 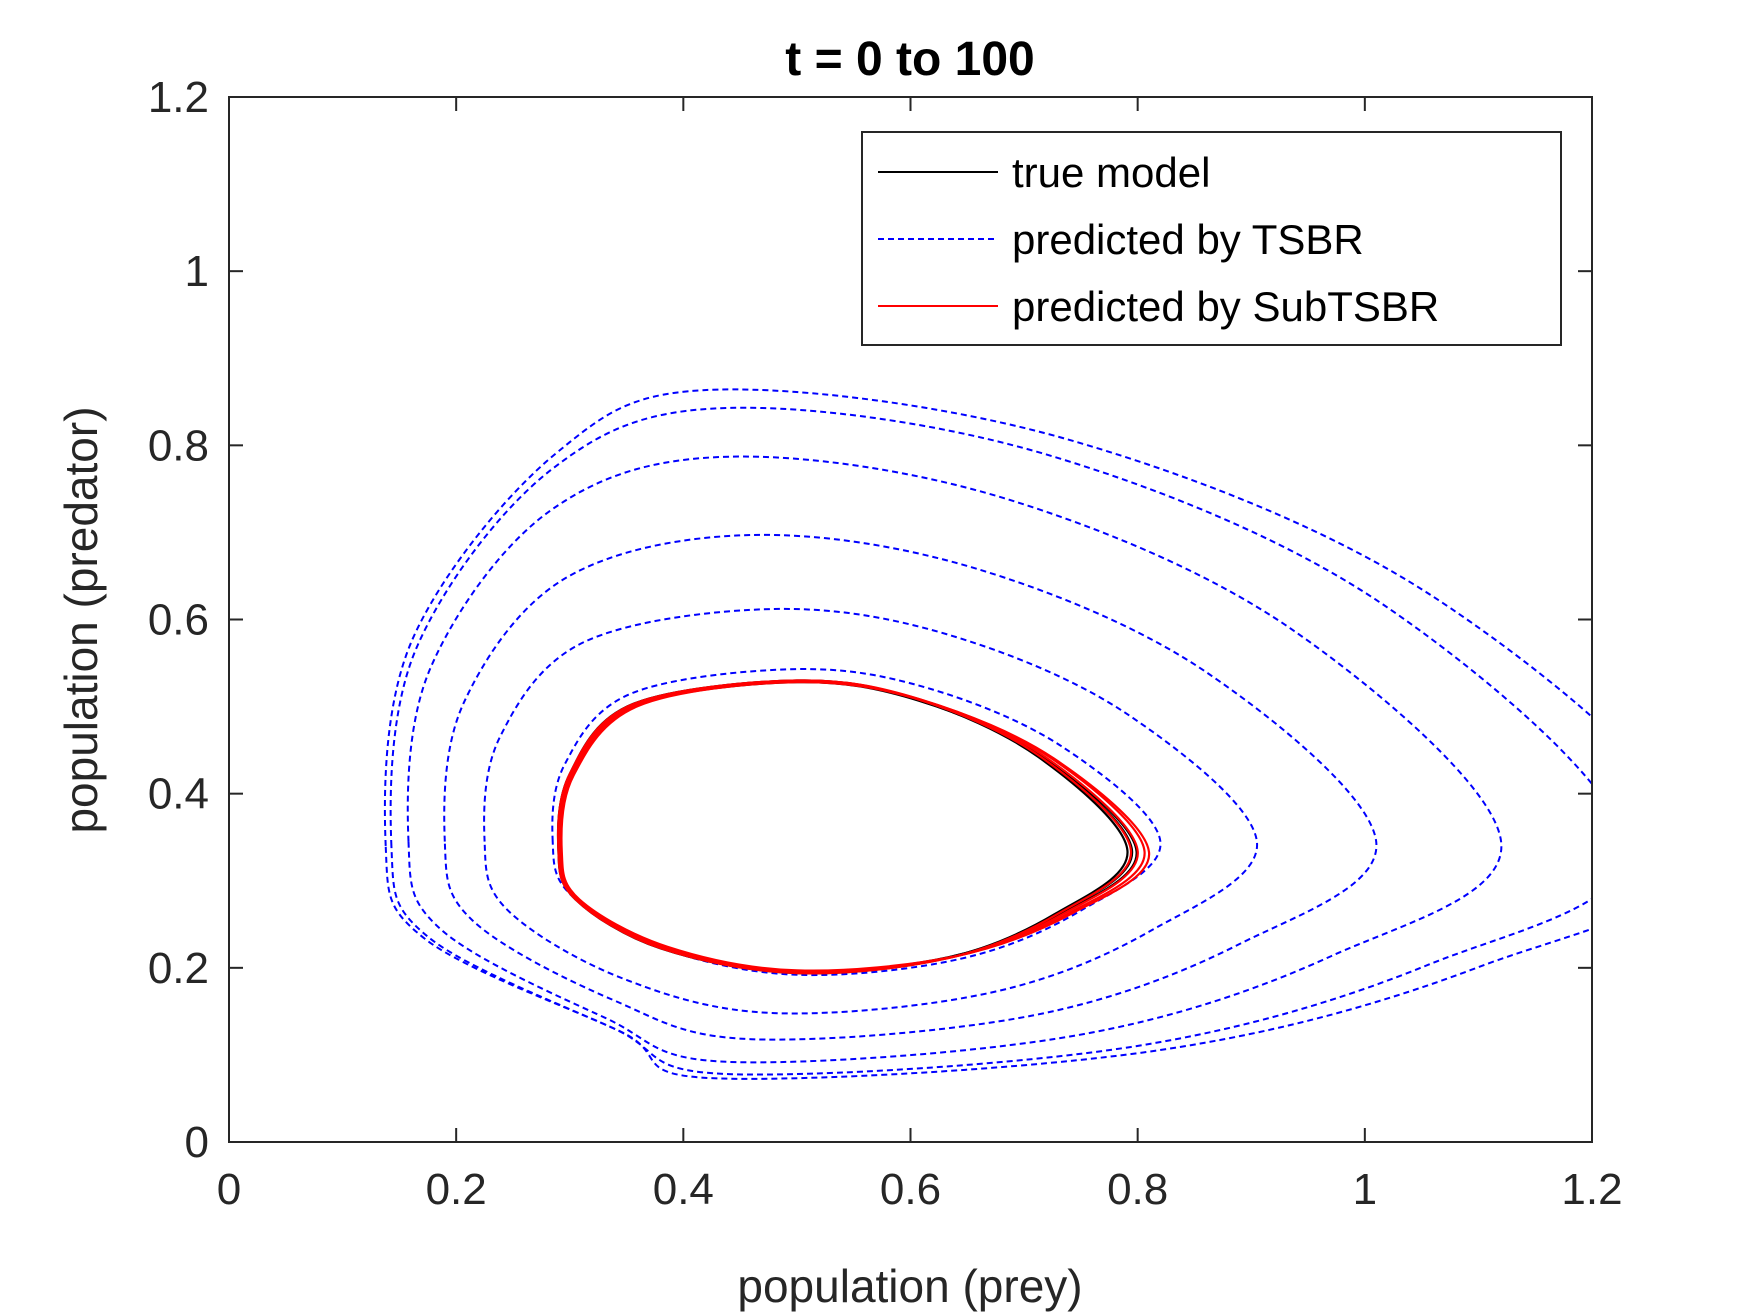 What do you see at coordinates (1137, 1189) in the screenshot?
I see `x-tick-label: 0.8` at bounding box center [1137, 1189].